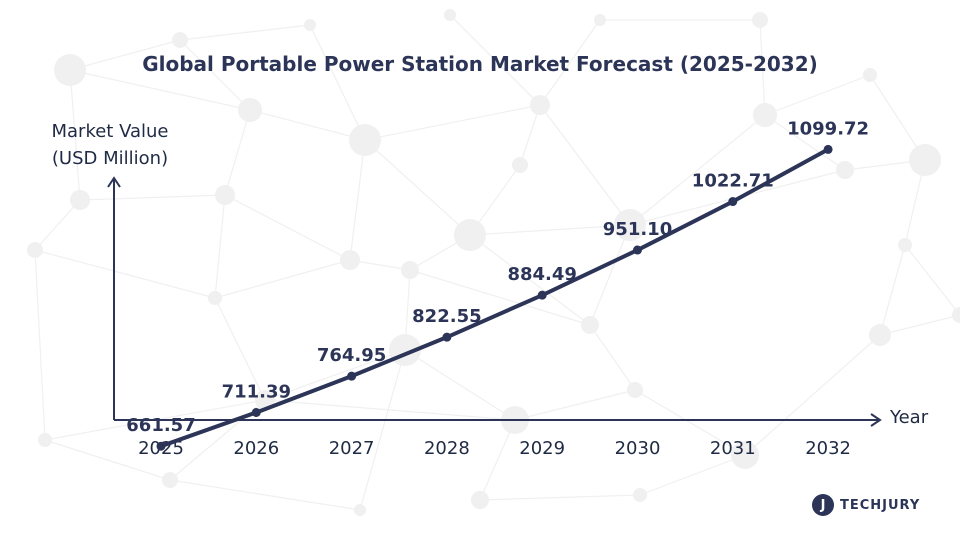  I want to click on data-label: 884.49, so click(541, 274).